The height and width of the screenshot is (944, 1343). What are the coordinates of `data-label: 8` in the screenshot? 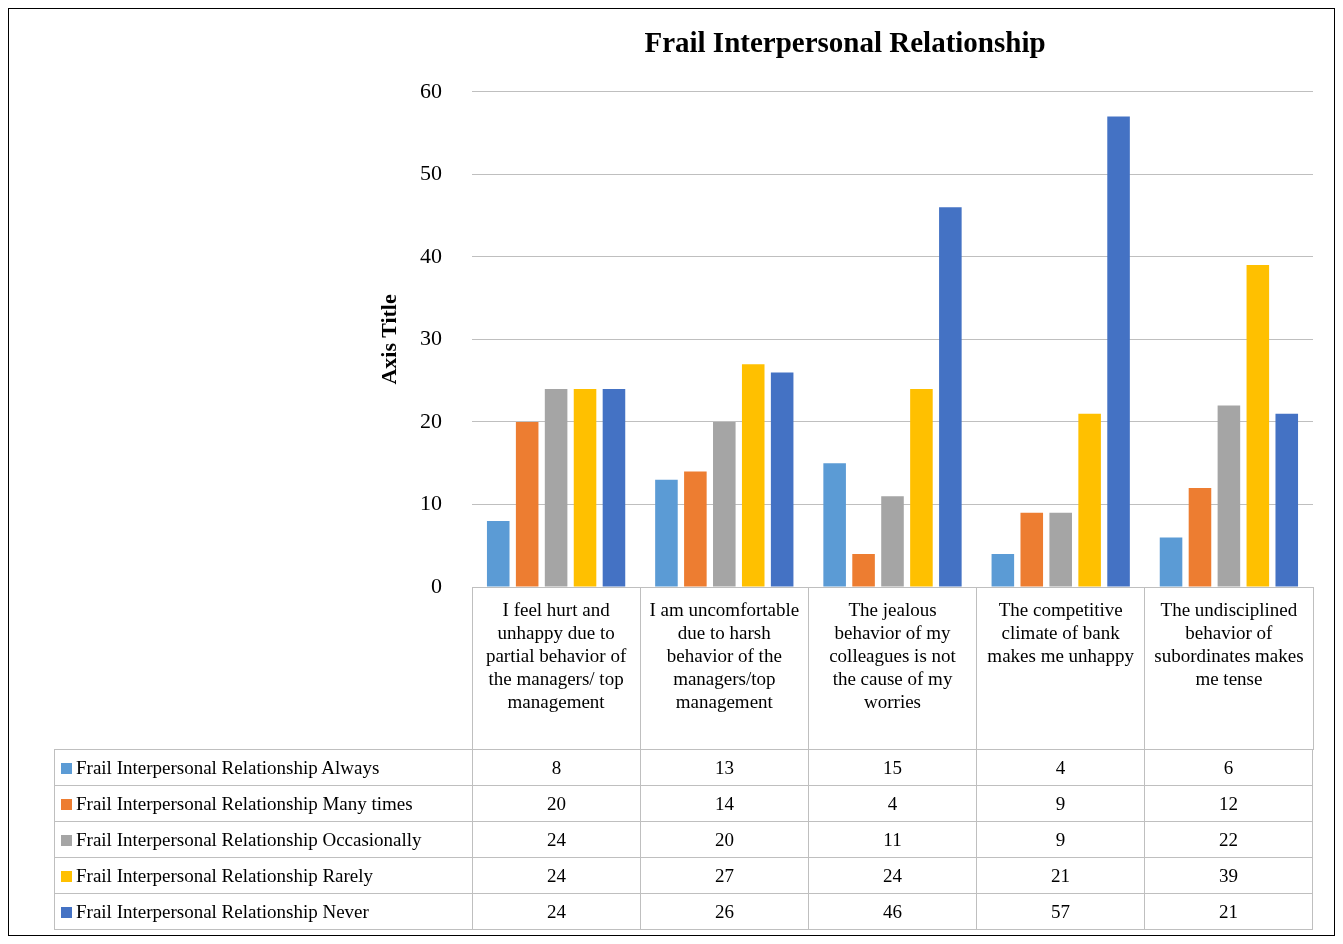 It's located at (556, 767).